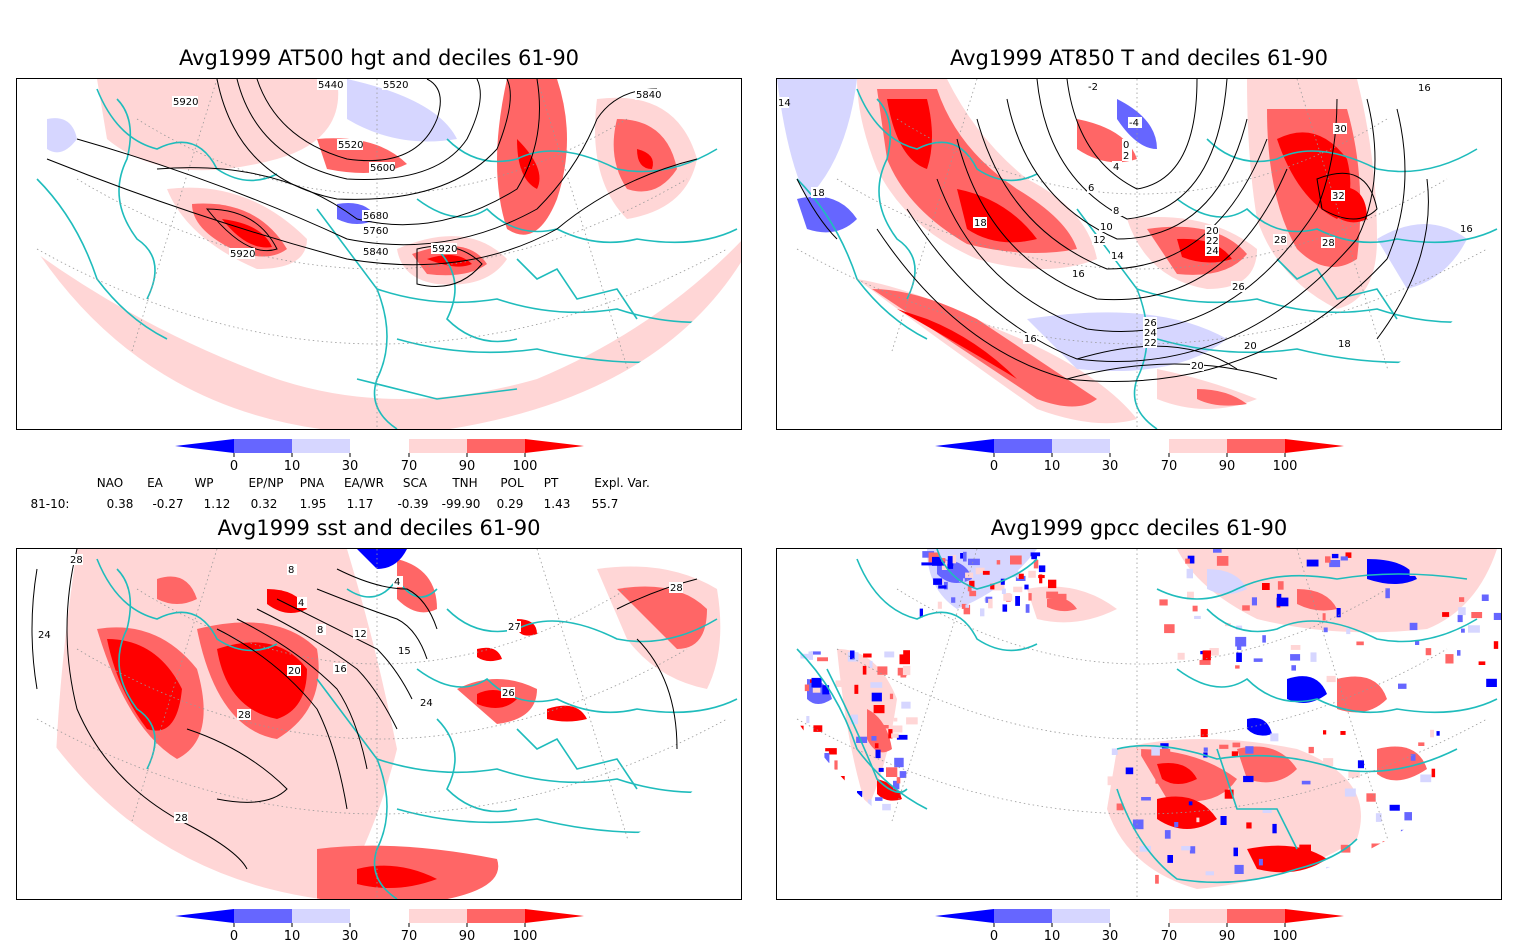 The width and height of the screenshot is (1520, 948). I want to click on index-header: EA/WR, so click(364, 483).